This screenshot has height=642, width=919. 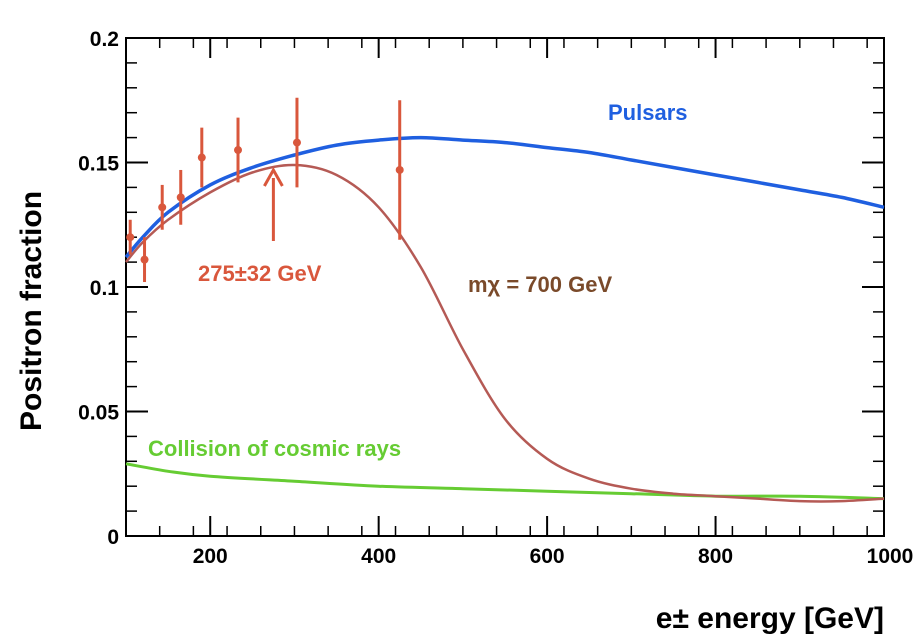 I want to click on x-tick-label: 400, so click(x=378, y=556).